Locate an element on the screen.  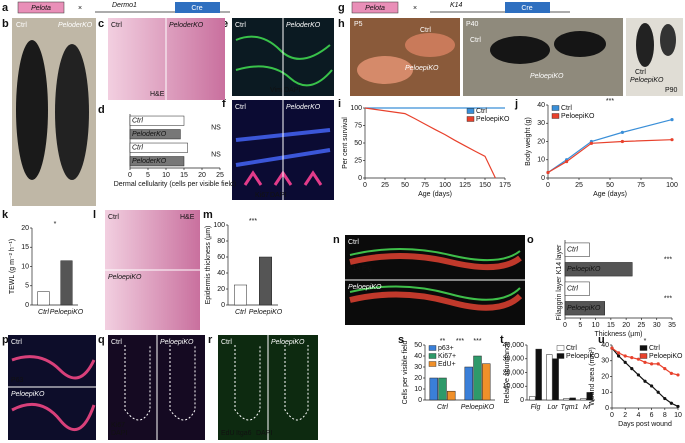
image-label: P5 is located at coordinates (358, 24).